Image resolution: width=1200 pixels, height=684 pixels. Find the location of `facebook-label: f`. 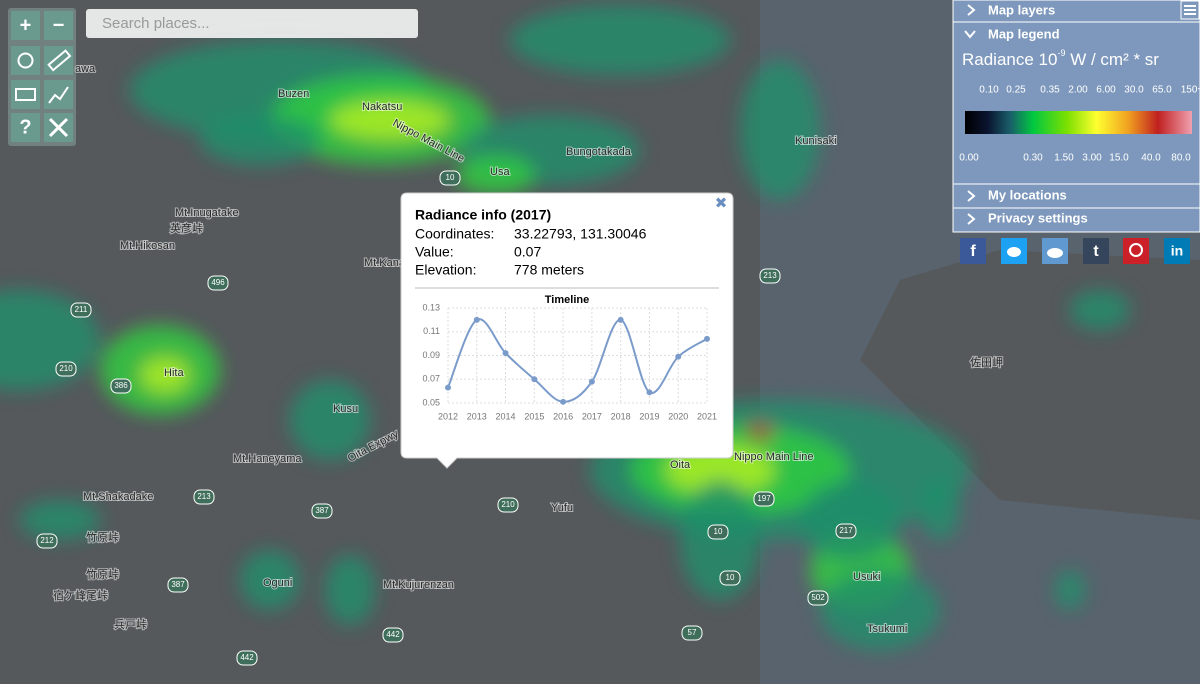

facebook-label: f is located at coordinates (973, 251).